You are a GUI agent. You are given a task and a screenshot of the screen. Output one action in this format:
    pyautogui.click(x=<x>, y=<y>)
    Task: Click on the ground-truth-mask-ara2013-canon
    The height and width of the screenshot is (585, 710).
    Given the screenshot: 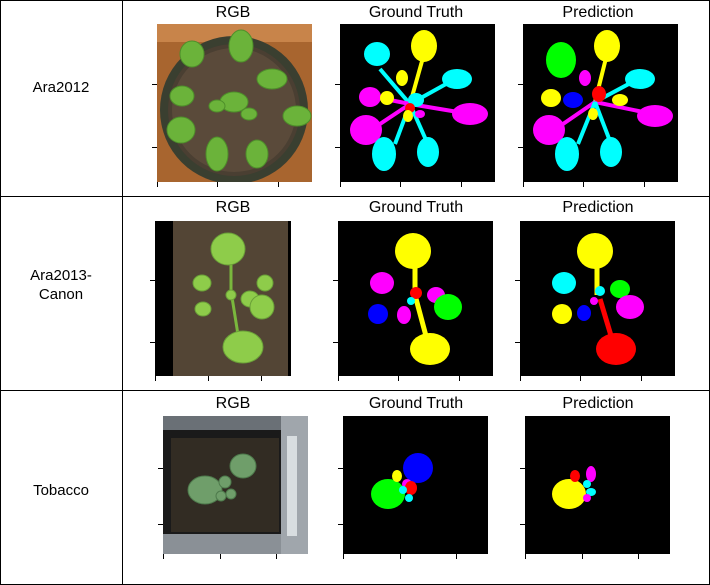 What is the action you would take?
    pyautogui.click(x=415, y=300)
    